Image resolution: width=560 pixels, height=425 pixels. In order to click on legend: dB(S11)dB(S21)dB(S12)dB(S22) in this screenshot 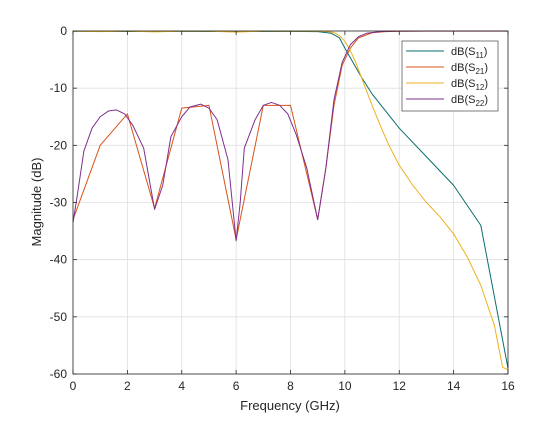, I will do `click(450, 76)`.